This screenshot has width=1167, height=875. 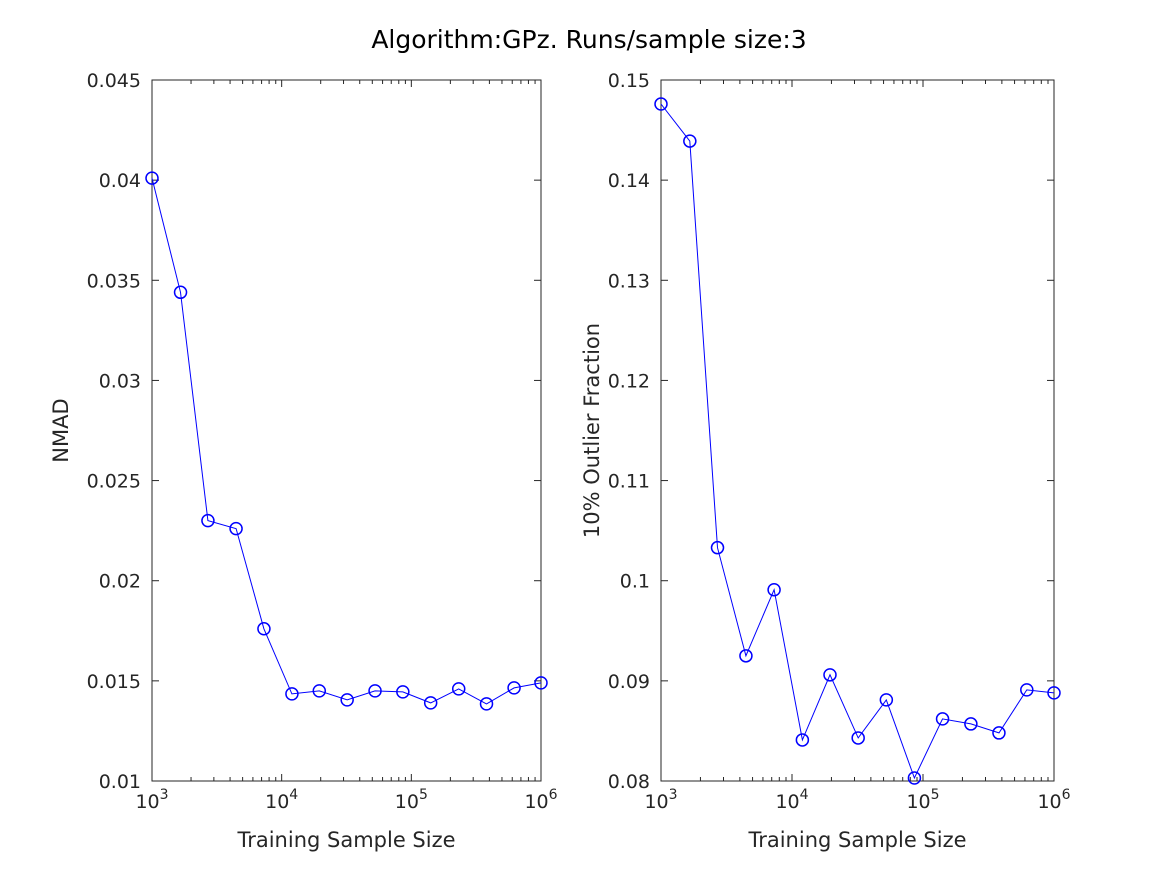 What do you see at coordinates (114, 81) in the screenshot?
I see `nmad-y-tick-label: 0.045` at bounding box center [114, 81].